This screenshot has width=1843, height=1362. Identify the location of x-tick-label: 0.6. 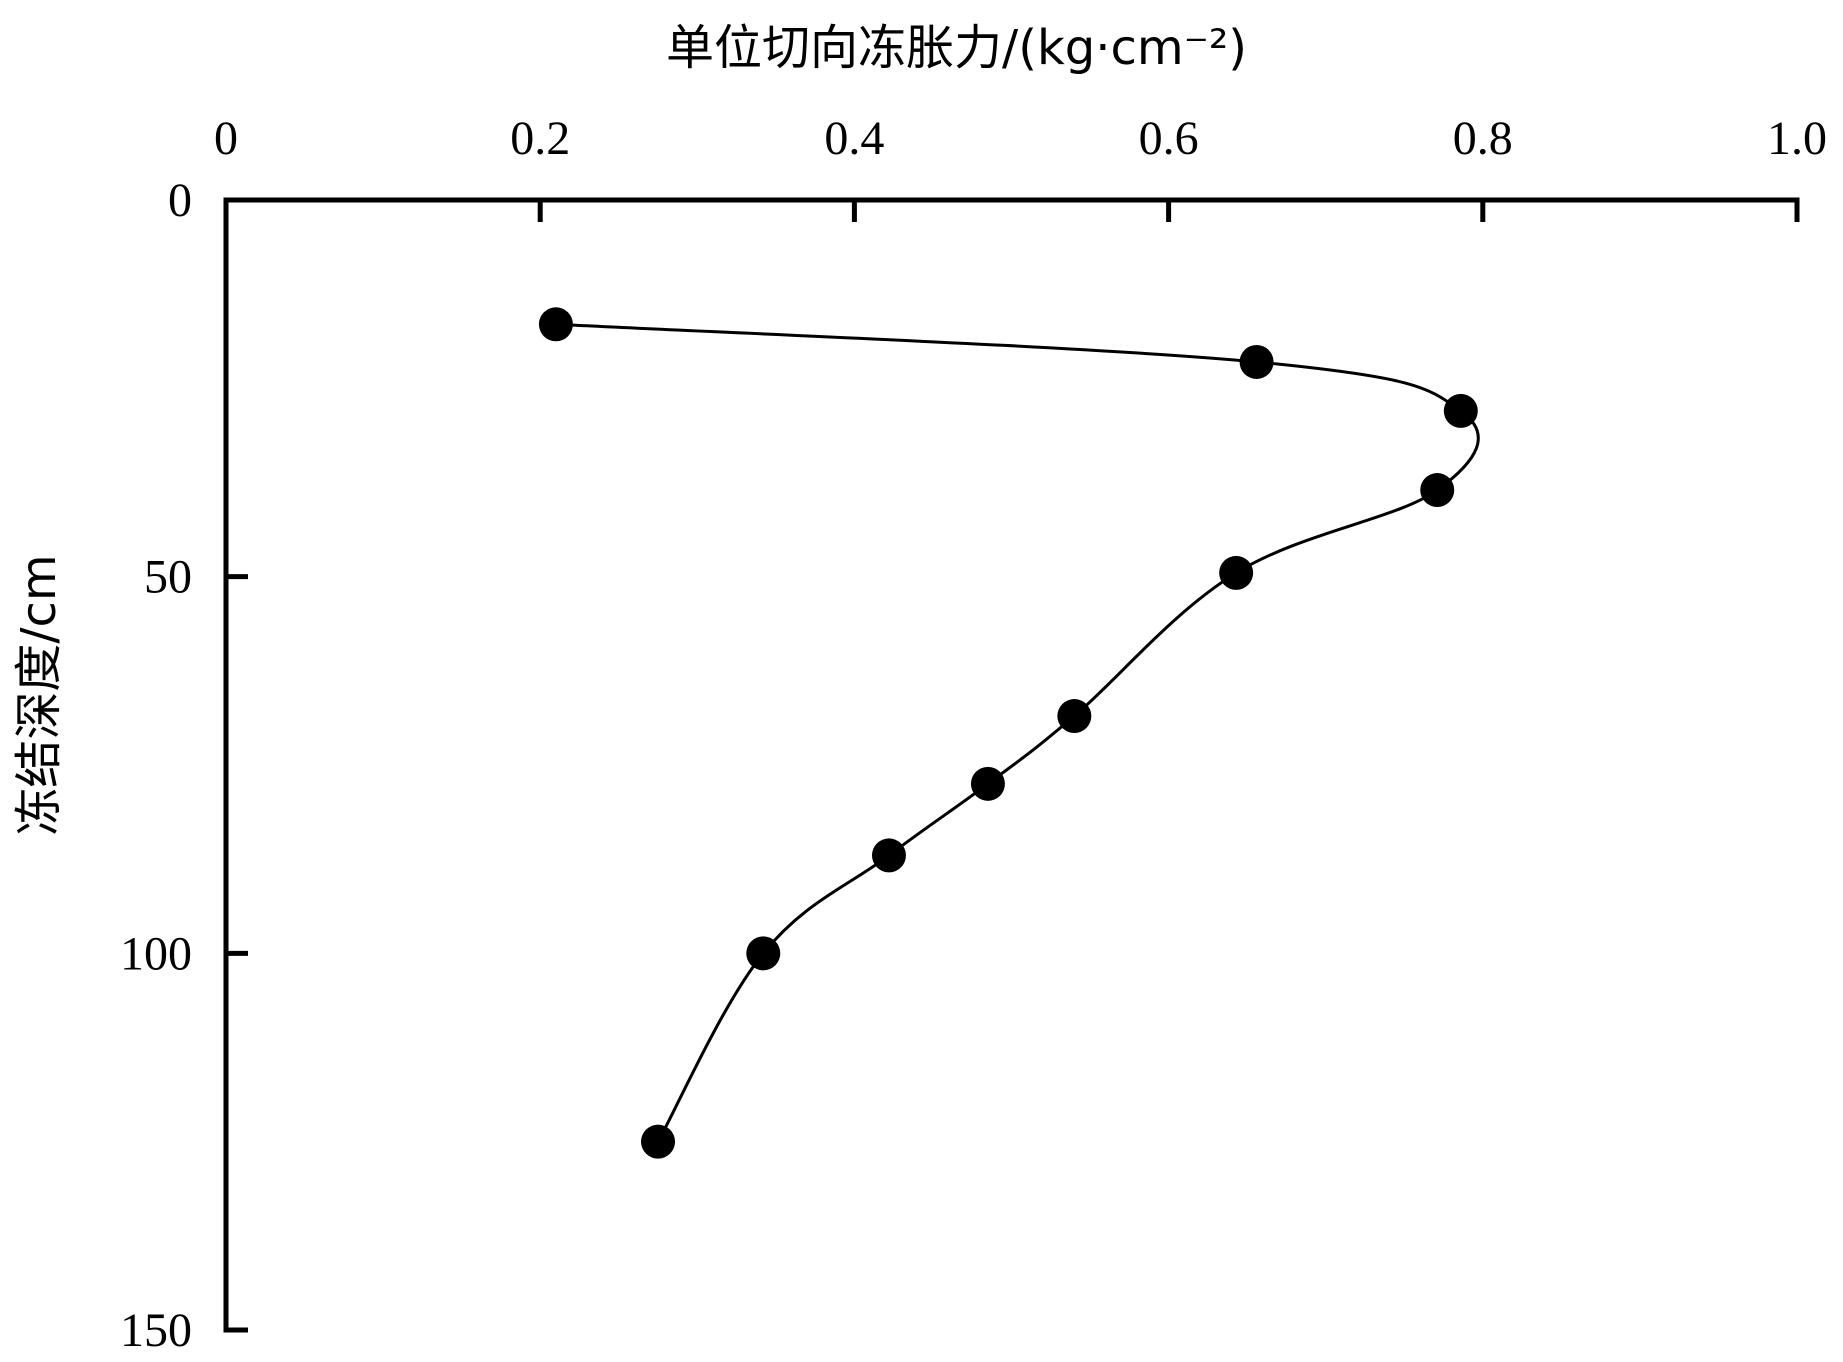
(1169, 138).